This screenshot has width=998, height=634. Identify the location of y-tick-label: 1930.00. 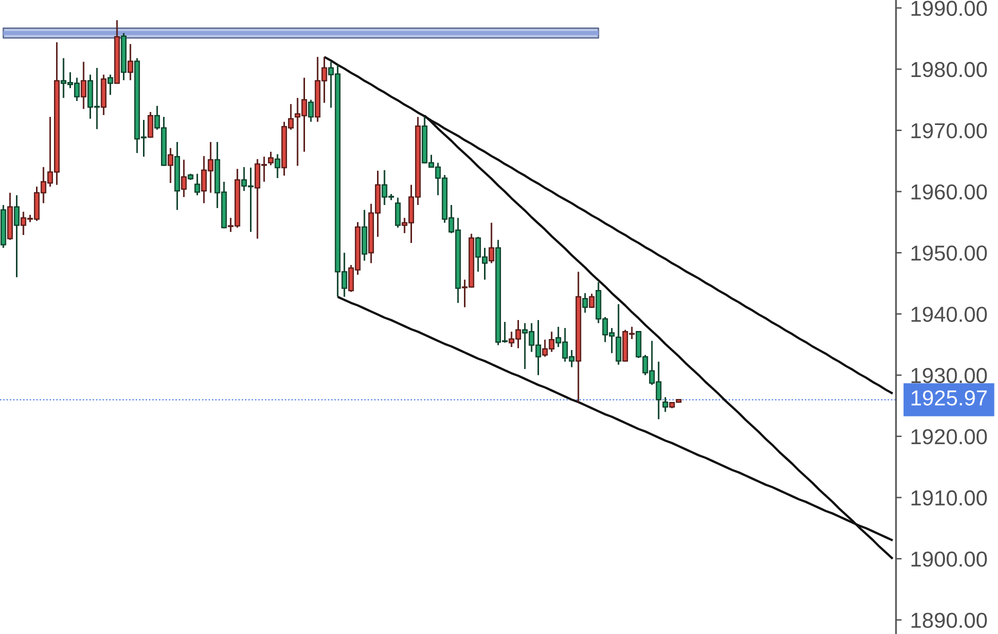
(949, 376).